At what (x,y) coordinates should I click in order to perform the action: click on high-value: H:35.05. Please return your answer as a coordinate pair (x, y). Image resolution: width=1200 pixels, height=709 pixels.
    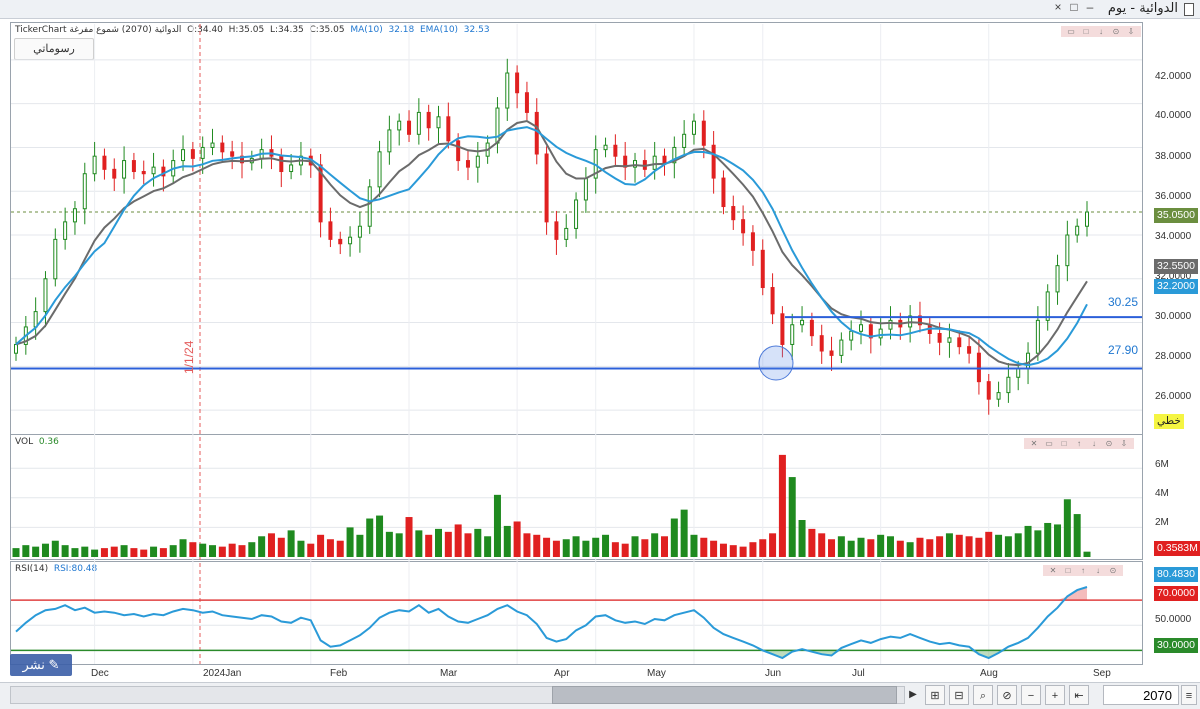
    Looking at the image, I should click on (246, 30).